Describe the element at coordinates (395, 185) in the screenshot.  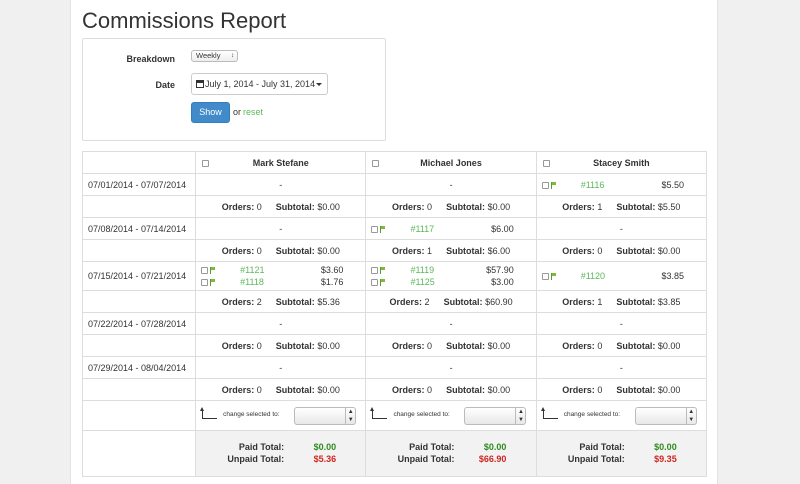
I see `period-row: 07/01/2014 - 07/07/2014- - #1116 $5.50` at that location.